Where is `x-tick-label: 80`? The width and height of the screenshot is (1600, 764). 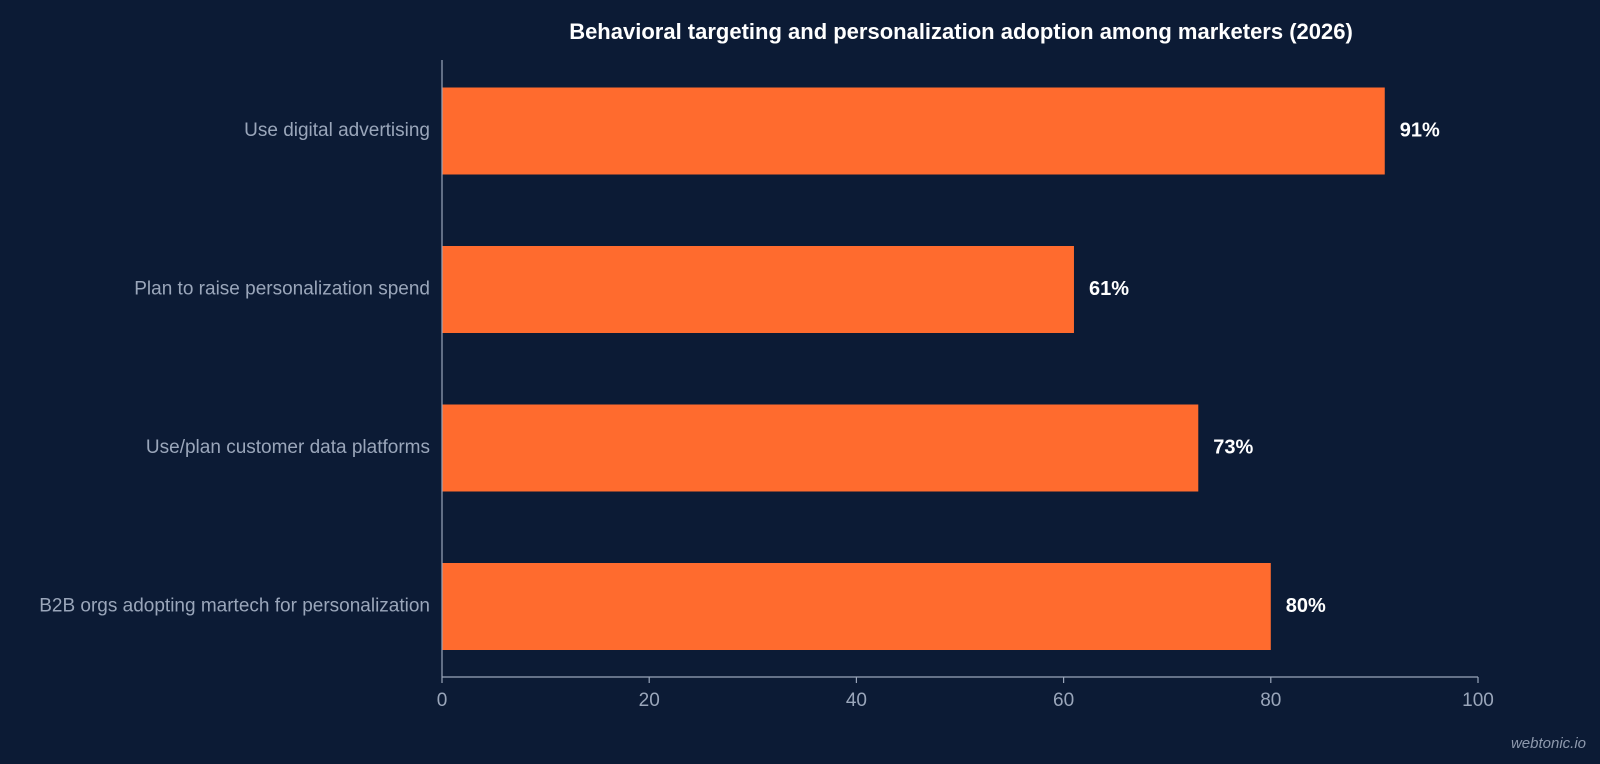 x-tick-label: 80 is located at coordinates (1270, 700).